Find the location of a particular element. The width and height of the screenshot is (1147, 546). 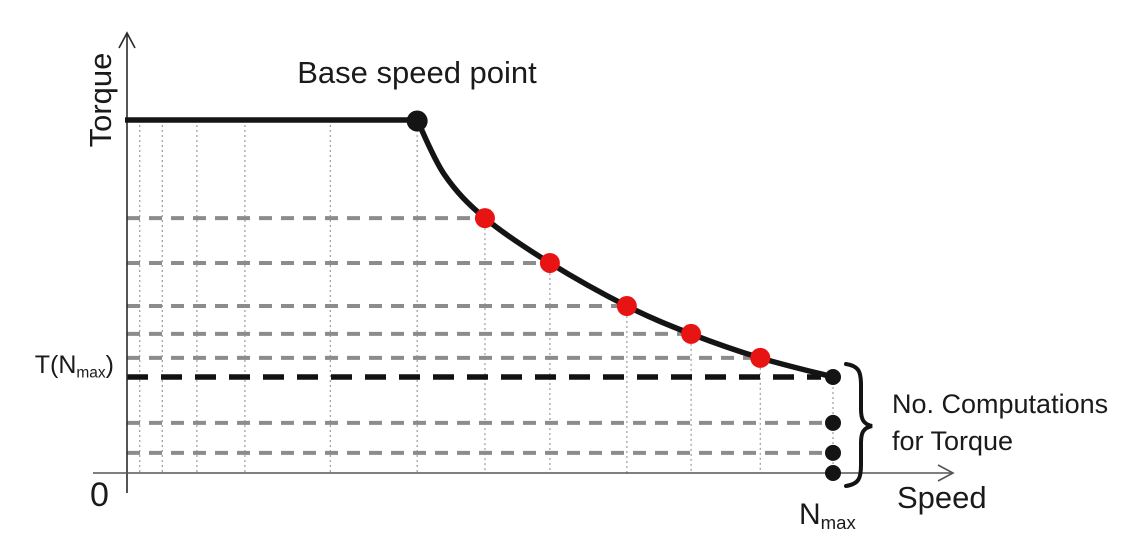

brace-annotation-line1: No. Computations is located at coordinates (1000, 404).